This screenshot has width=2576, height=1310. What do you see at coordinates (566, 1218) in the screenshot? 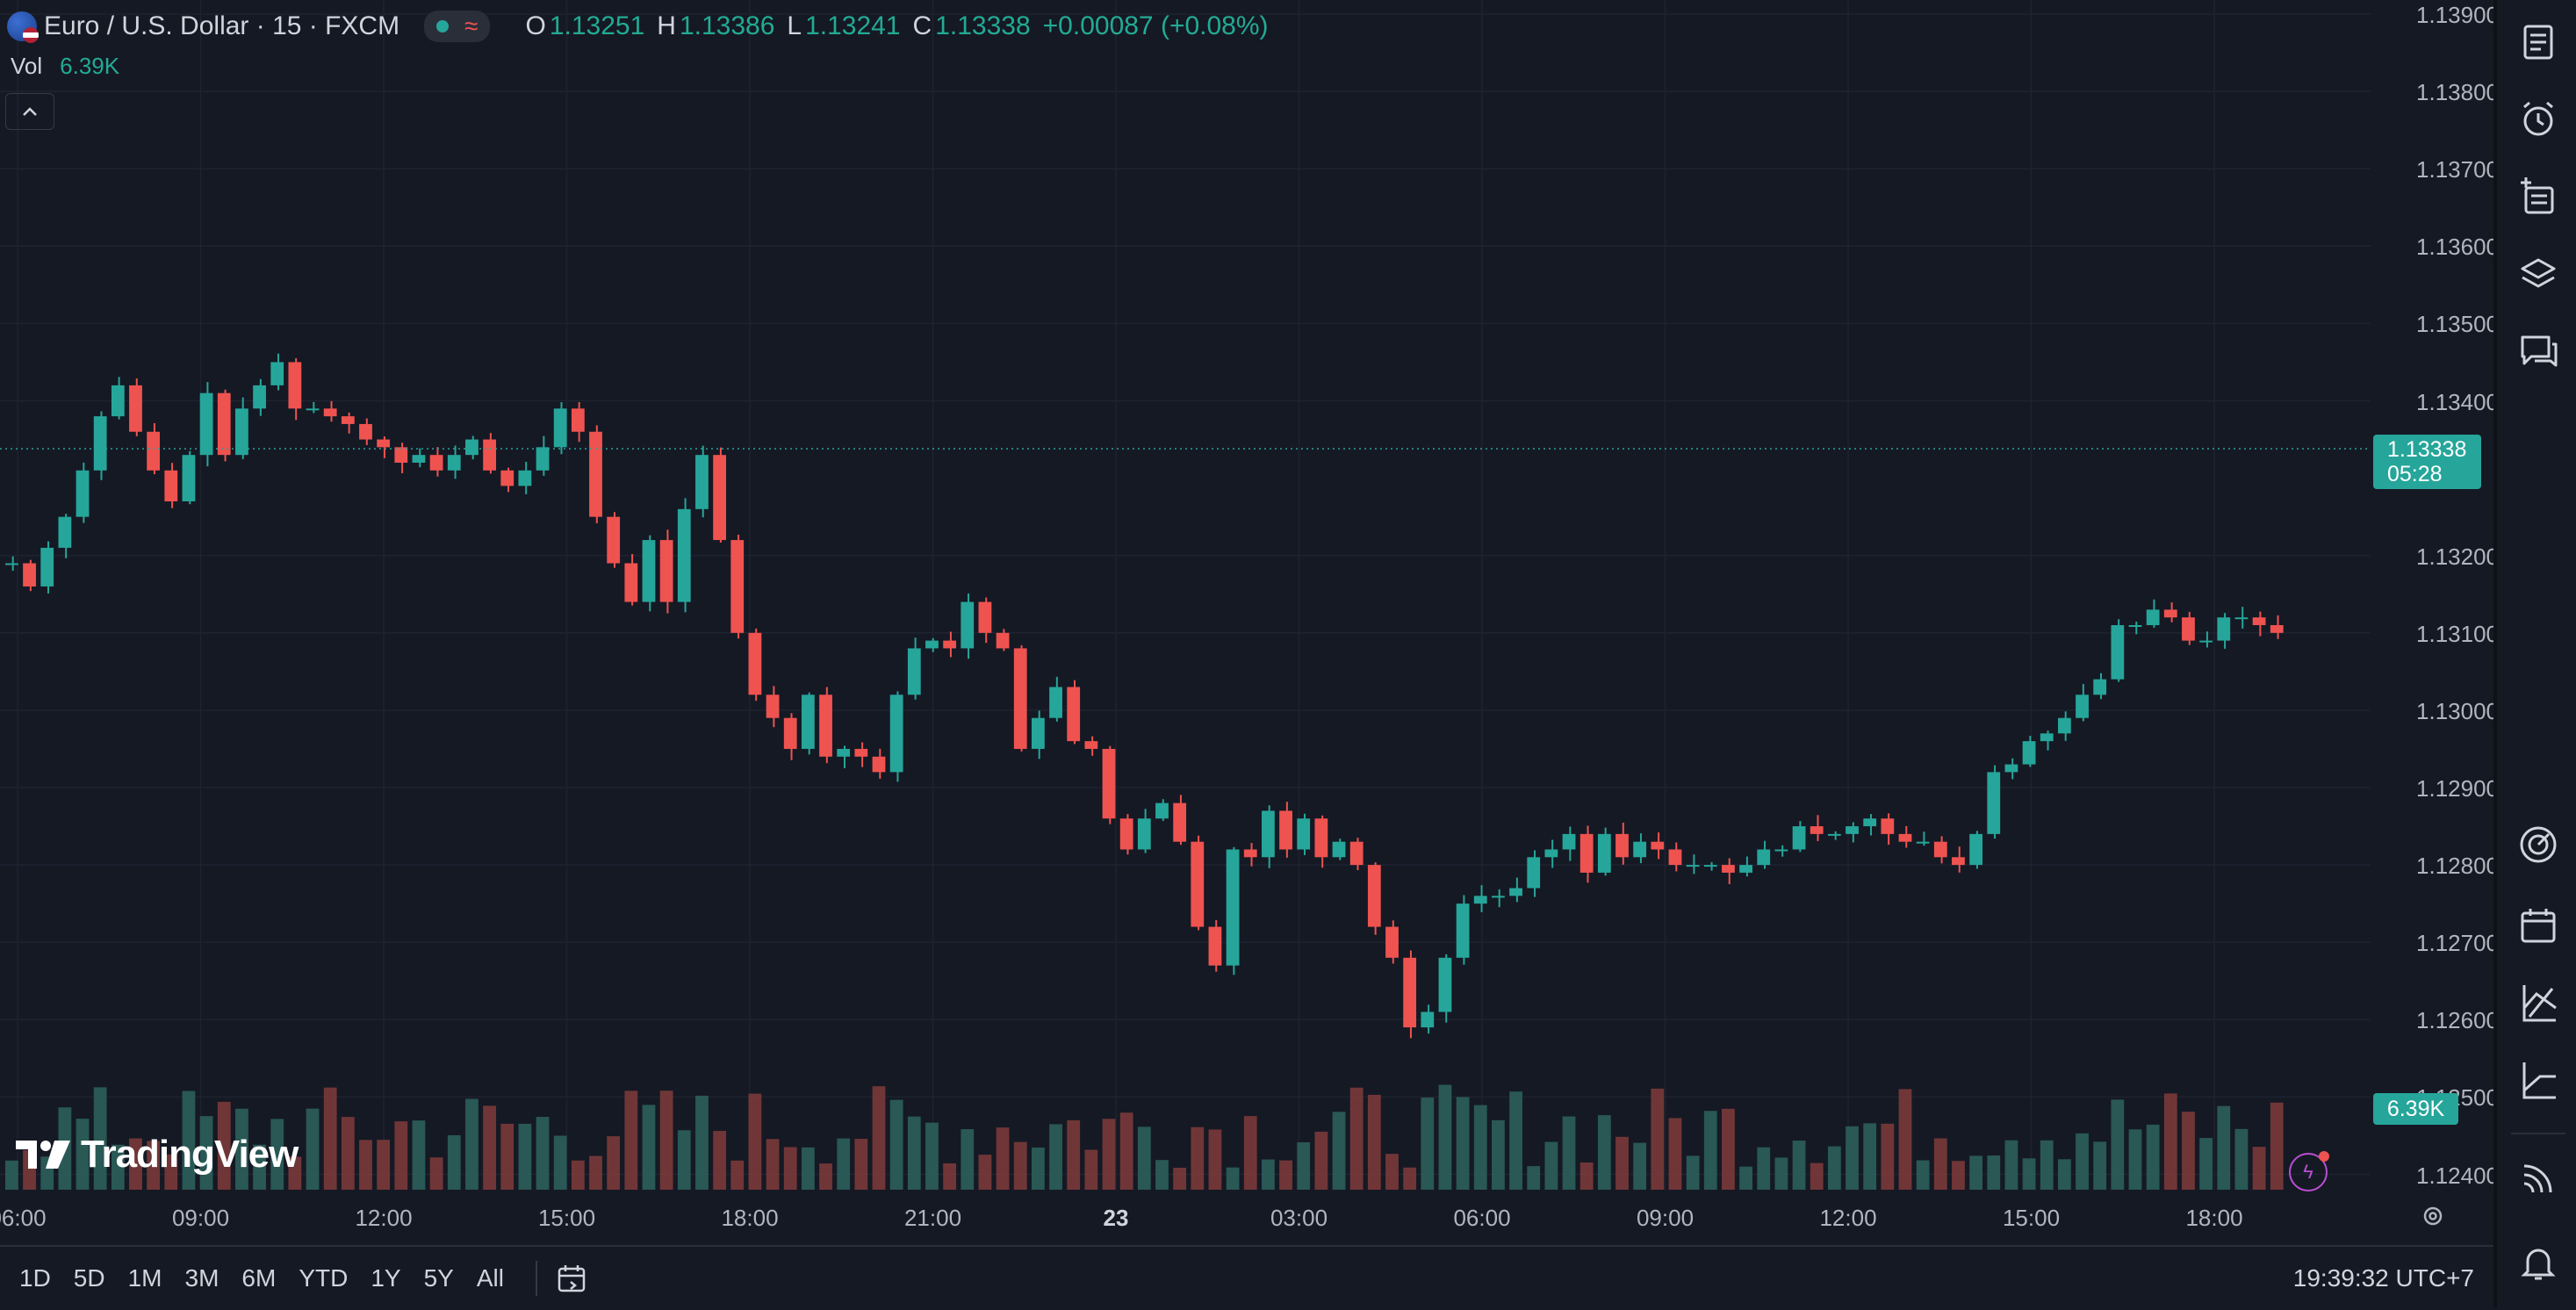
I see `time-axis-label: 15:00` at bounding box center [566, 1218].